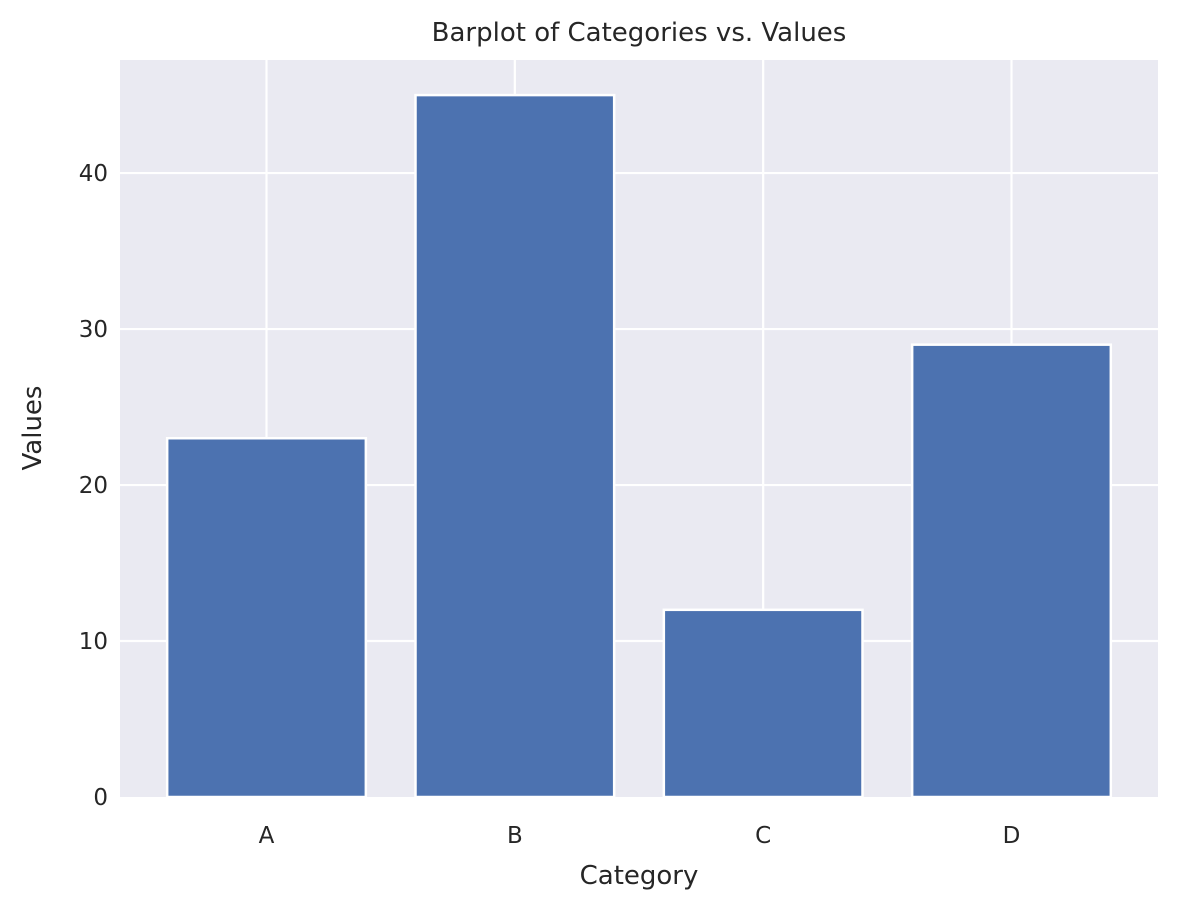 The height and width of the screenshot is (909, 1177). What do you see at coordinates (93, 174) in the screenshot?
I see `y-tick-label: 40` at bounding box center [93, 174].